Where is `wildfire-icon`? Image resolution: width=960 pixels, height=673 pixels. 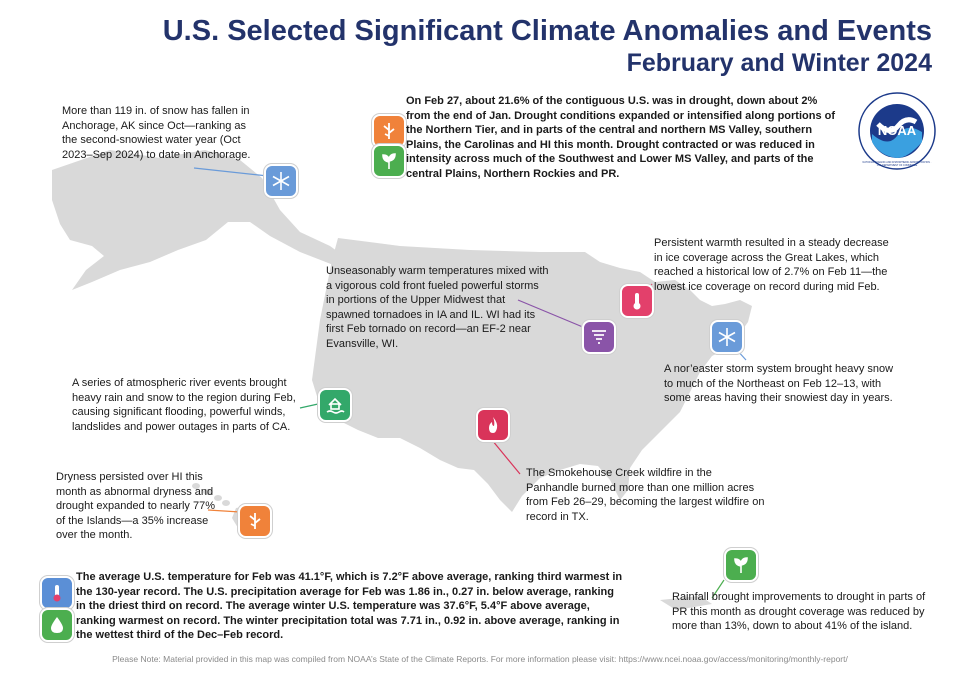 wildfire-icon is located at coordinates (493, 425).